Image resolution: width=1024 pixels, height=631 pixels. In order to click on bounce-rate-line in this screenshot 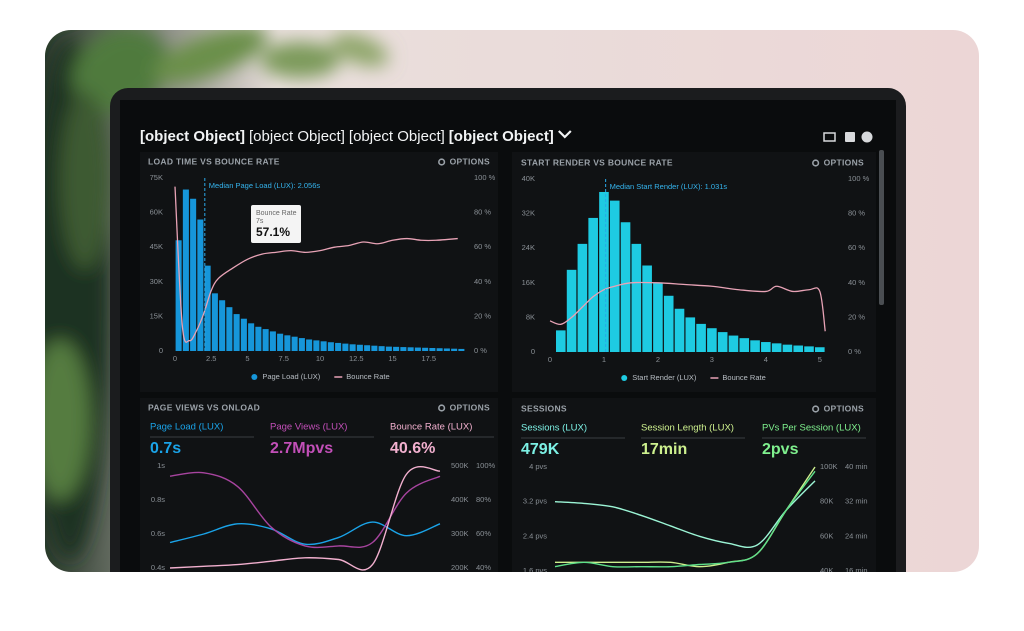, I will do `click(316, 264)`.